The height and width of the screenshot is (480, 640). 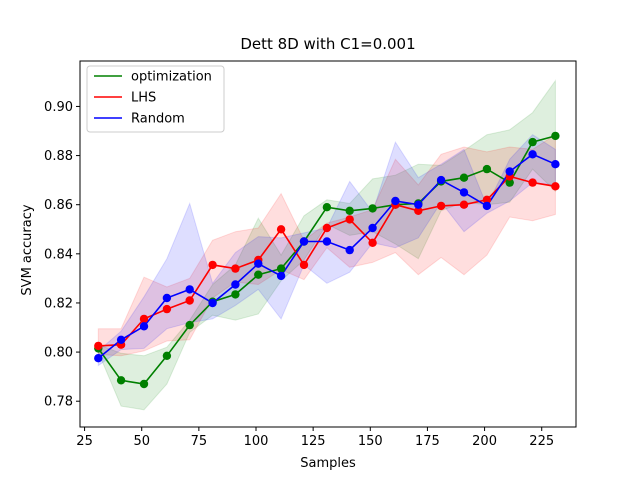 What do you see at coordinates (327, 44) in the screenshot?
I see `chart-title: Dett 8D with C1=0.001` at bounding box center [327, 44].